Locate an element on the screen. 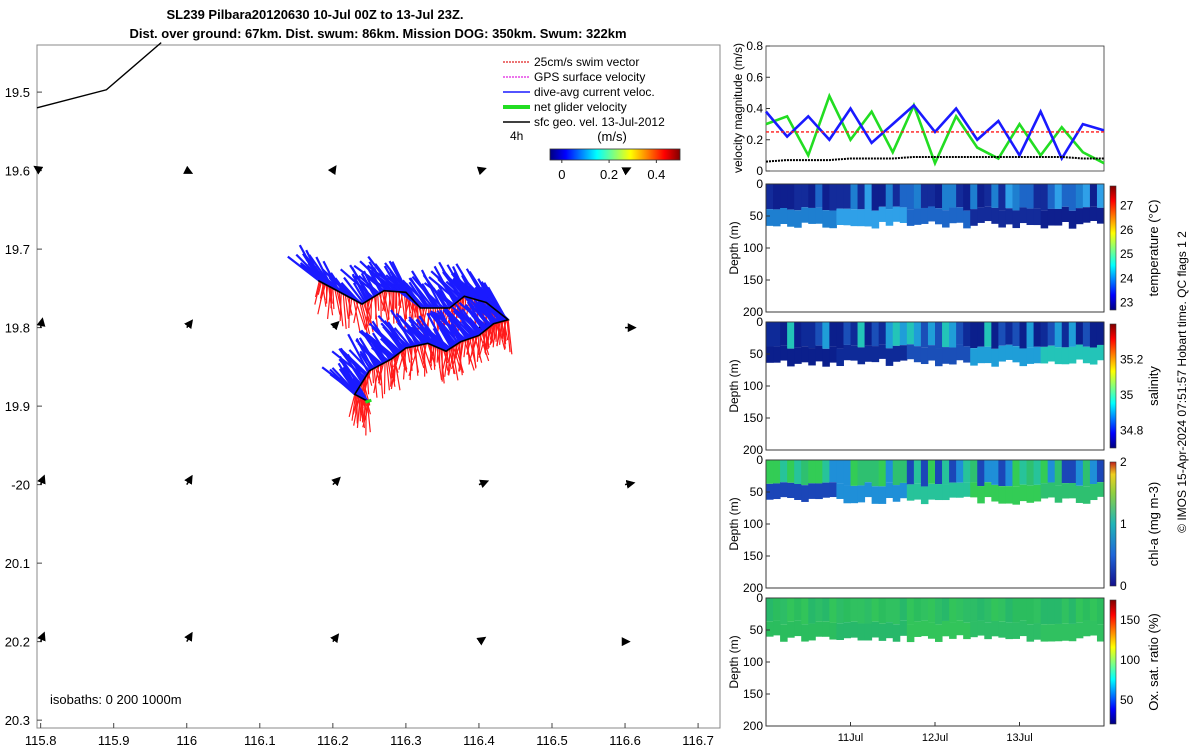  chlorophyll-cbar-tick-label: 0 is located at coordinates (1123, 586).